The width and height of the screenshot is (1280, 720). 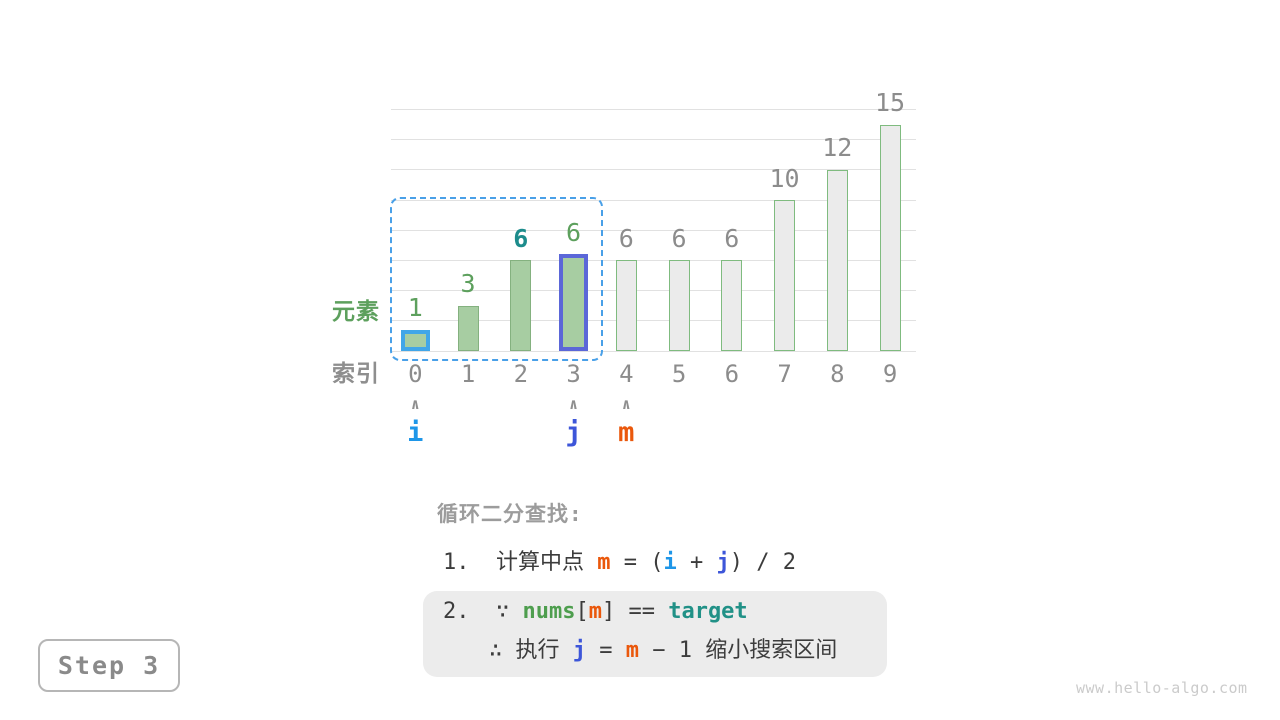 I want to click on index-label: 4, so click(x=626, y=374).